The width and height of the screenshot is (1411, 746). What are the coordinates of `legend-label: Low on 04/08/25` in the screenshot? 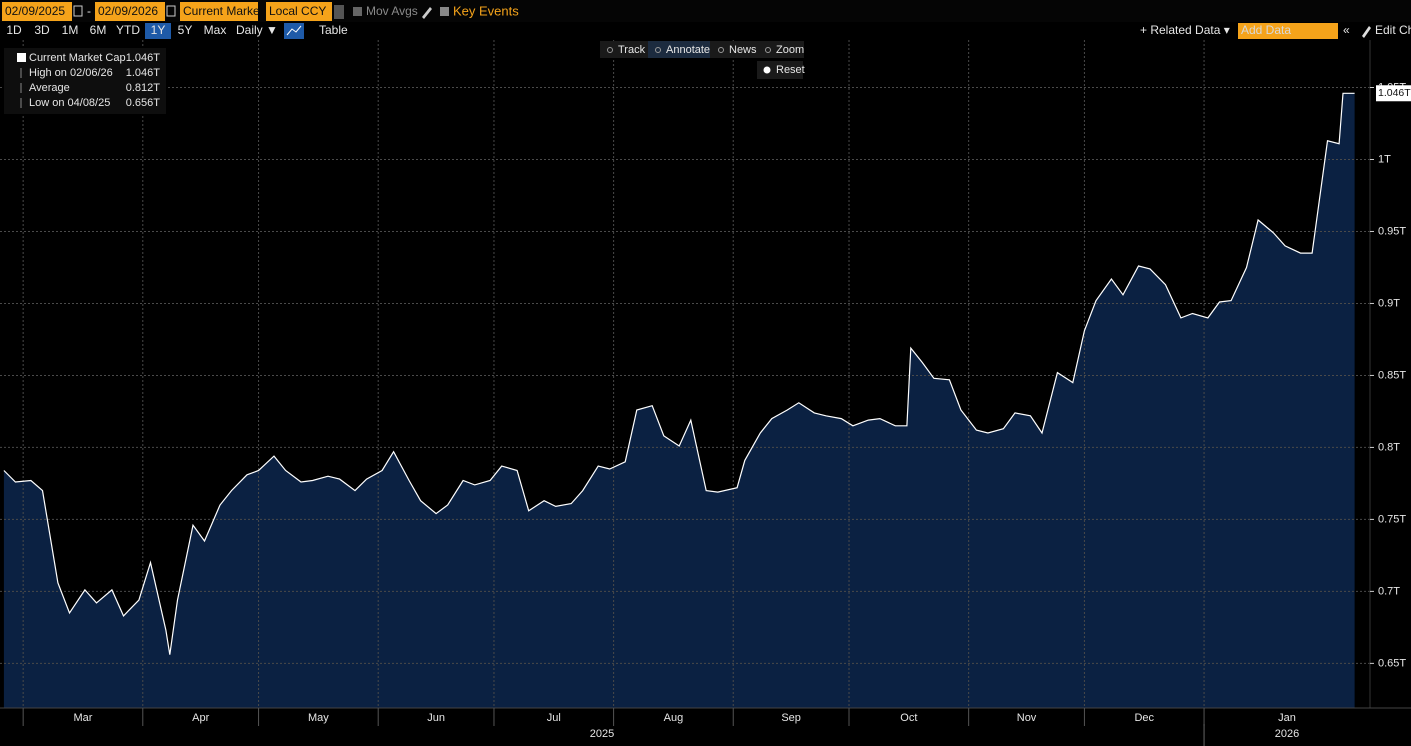 It's located at (69, 103).